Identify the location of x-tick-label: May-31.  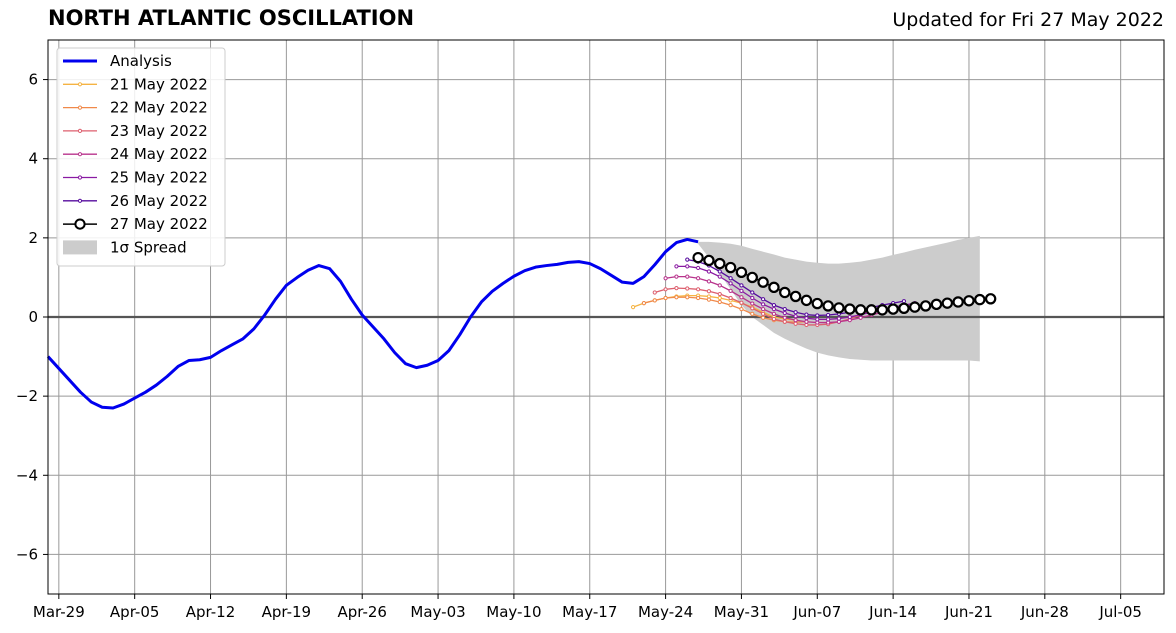
(741, 612).